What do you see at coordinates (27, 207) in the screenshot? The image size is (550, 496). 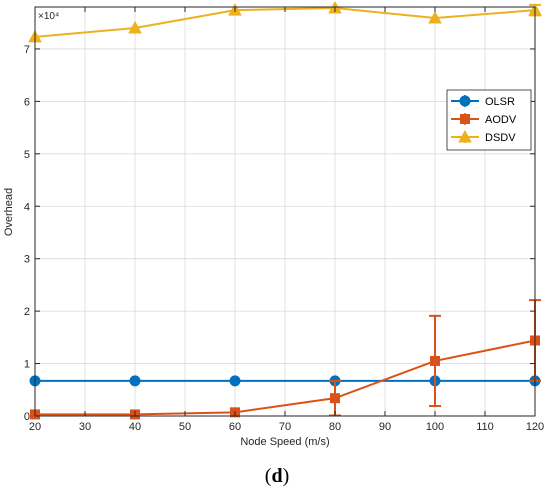 I see `y-tick-label: 4` at bounding box center [27, 207].